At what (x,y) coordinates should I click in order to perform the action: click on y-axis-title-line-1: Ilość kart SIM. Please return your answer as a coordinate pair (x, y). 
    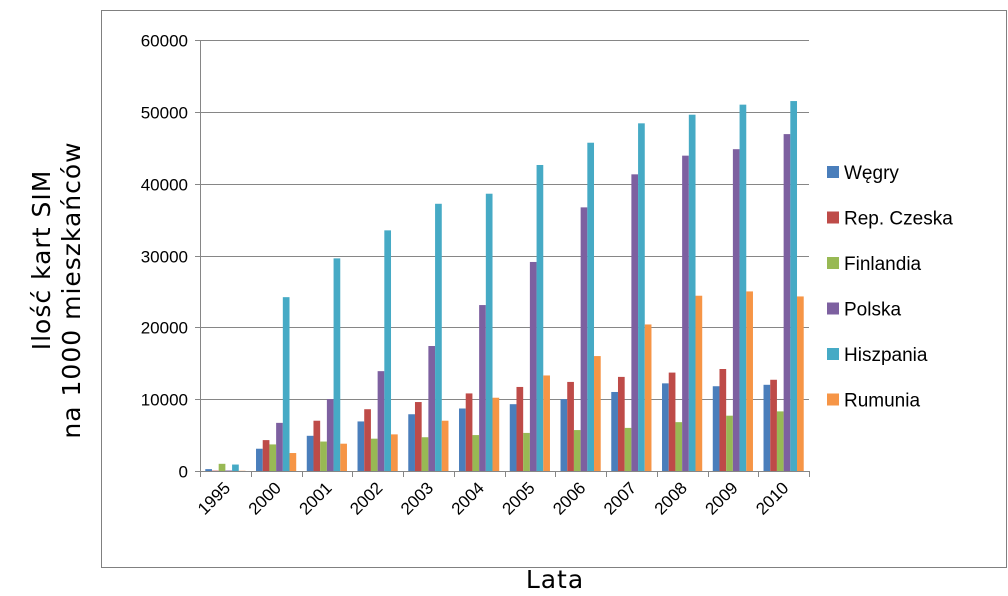
    Looking at the image, I should click on (41, 260).